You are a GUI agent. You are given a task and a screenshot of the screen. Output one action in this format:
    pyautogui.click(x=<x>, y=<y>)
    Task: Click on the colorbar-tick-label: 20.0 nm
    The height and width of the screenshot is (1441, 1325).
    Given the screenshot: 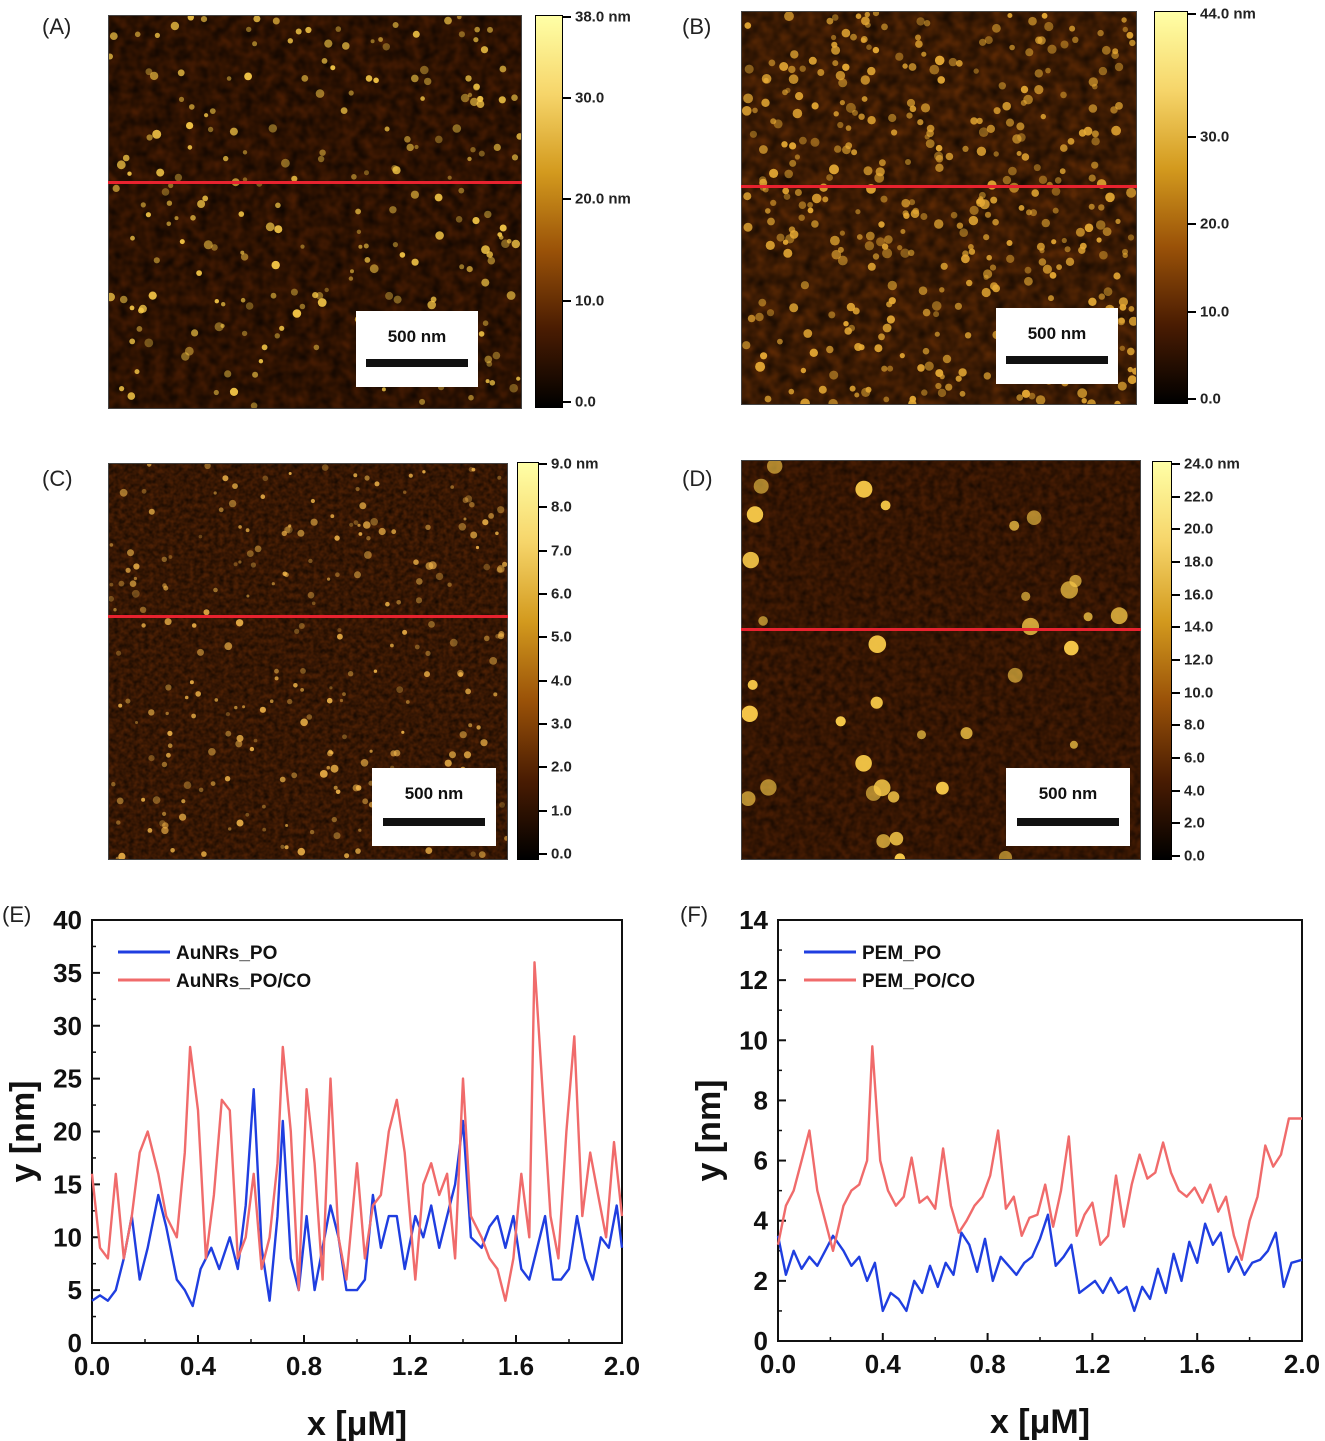 What is the action you would take?
    pyautogui.click(x=603, y=199)
    